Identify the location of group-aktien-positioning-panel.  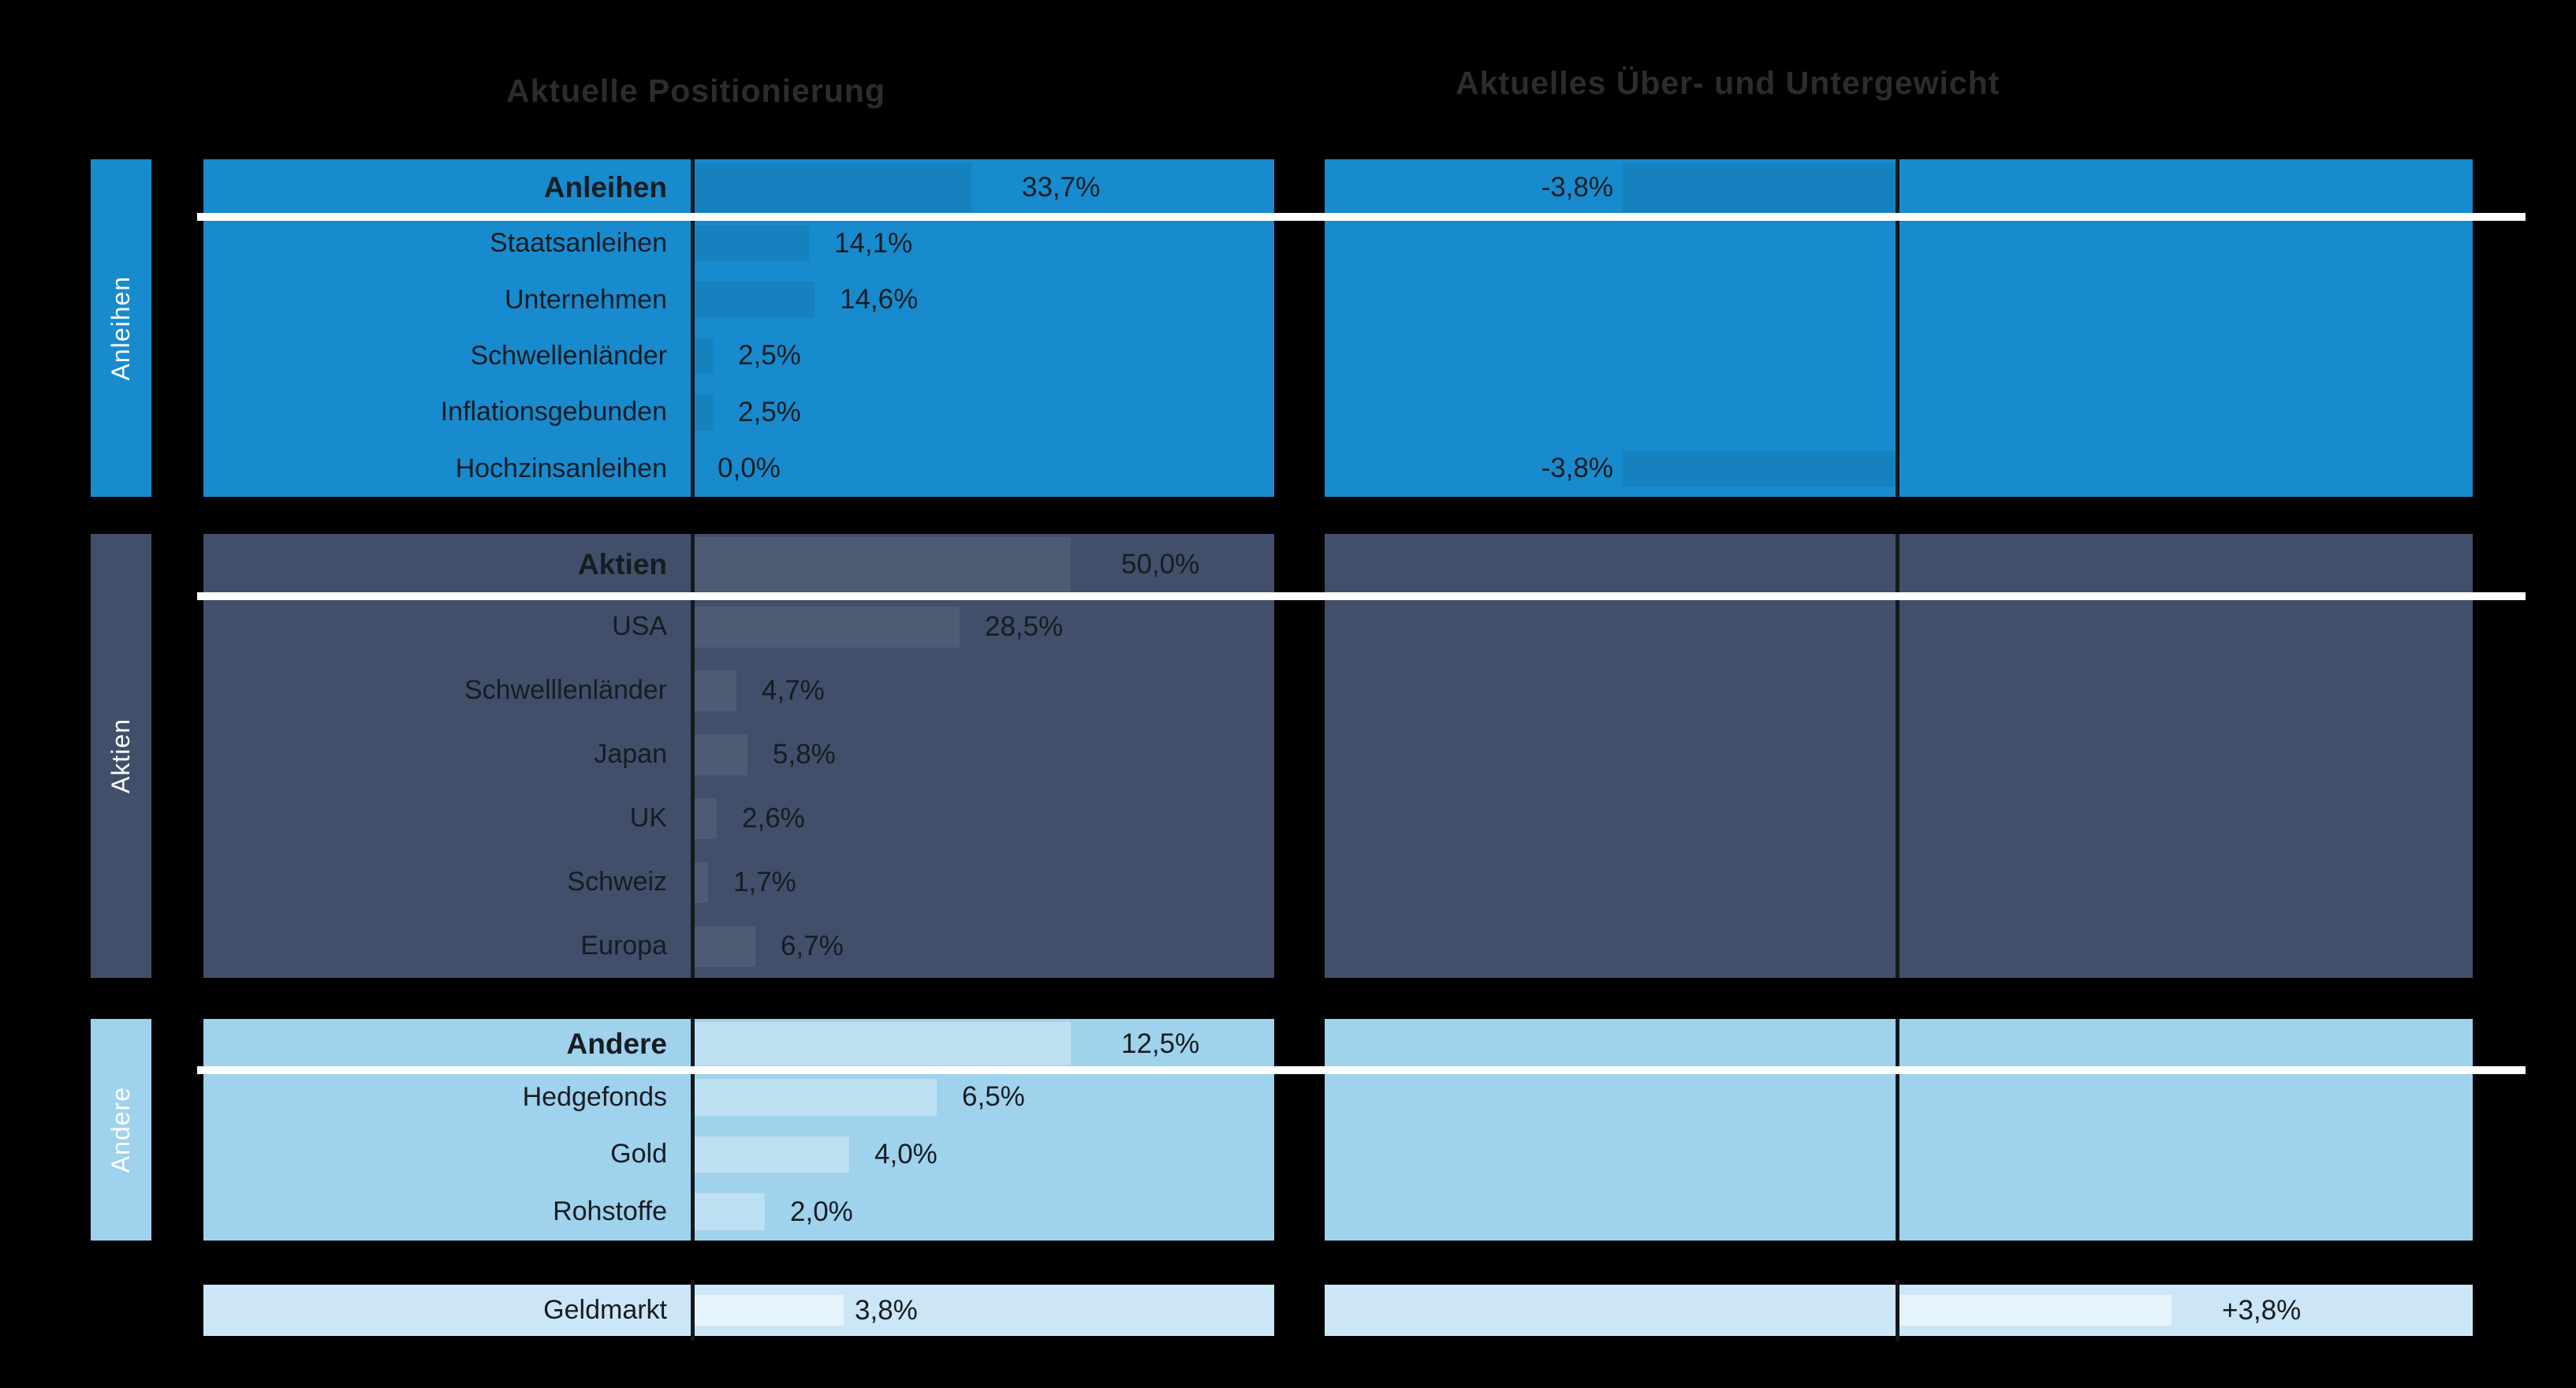
(739, 756).